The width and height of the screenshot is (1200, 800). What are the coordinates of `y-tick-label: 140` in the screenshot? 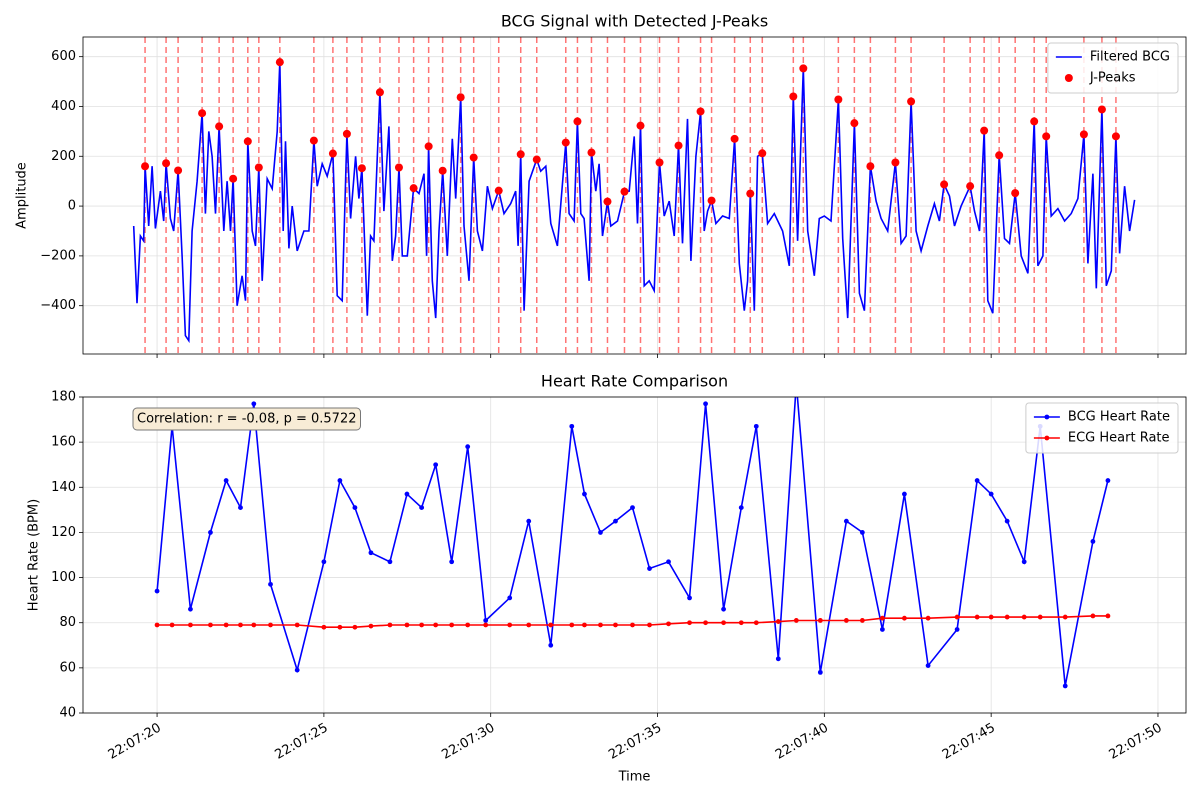 It's located at (63, 487).